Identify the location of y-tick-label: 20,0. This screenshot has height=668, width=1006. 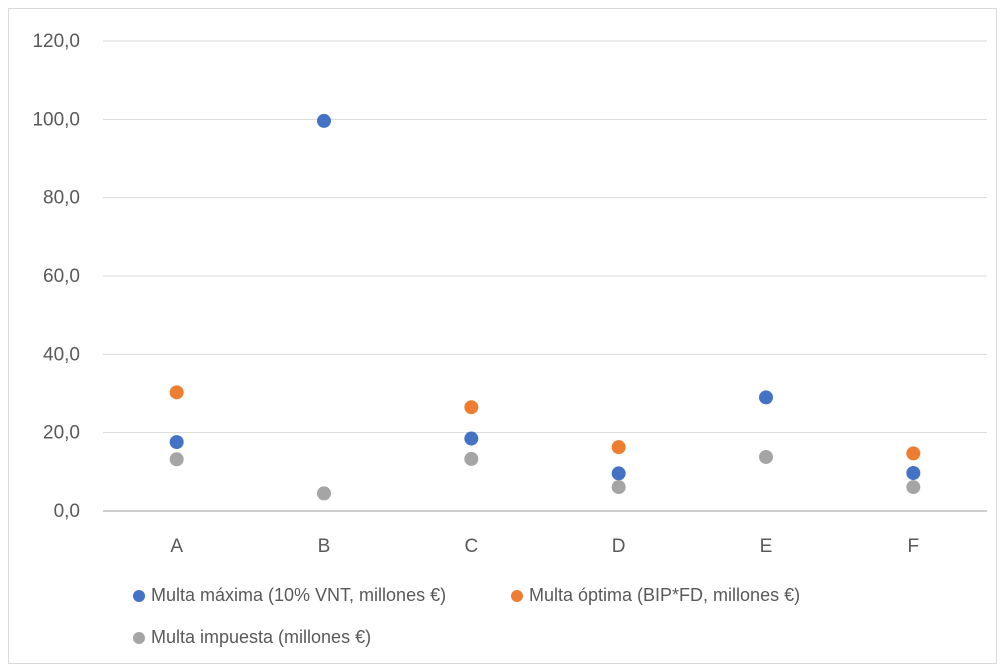
(61, 433).